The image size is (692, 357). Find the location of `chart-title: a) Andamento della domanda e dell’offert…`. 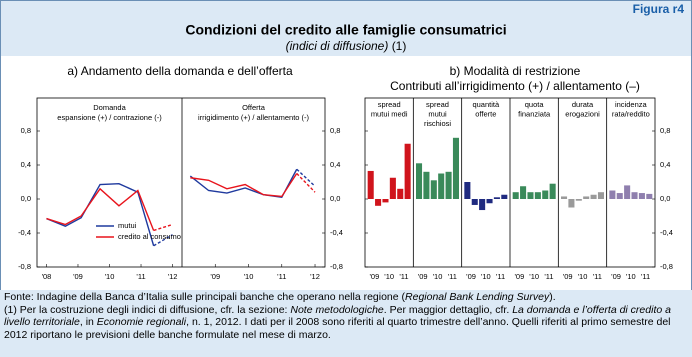

chart-title: a) Andamento della domanda e dell’offert… is located at coordinates (180, 71).